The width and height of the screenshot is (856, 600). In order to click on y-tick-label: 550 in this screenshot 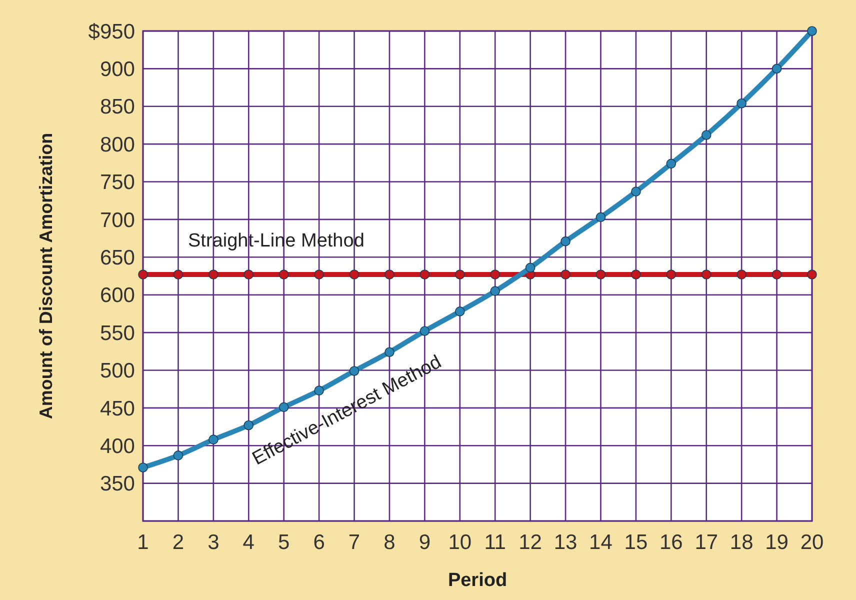, I will do `click(117, 333)`.